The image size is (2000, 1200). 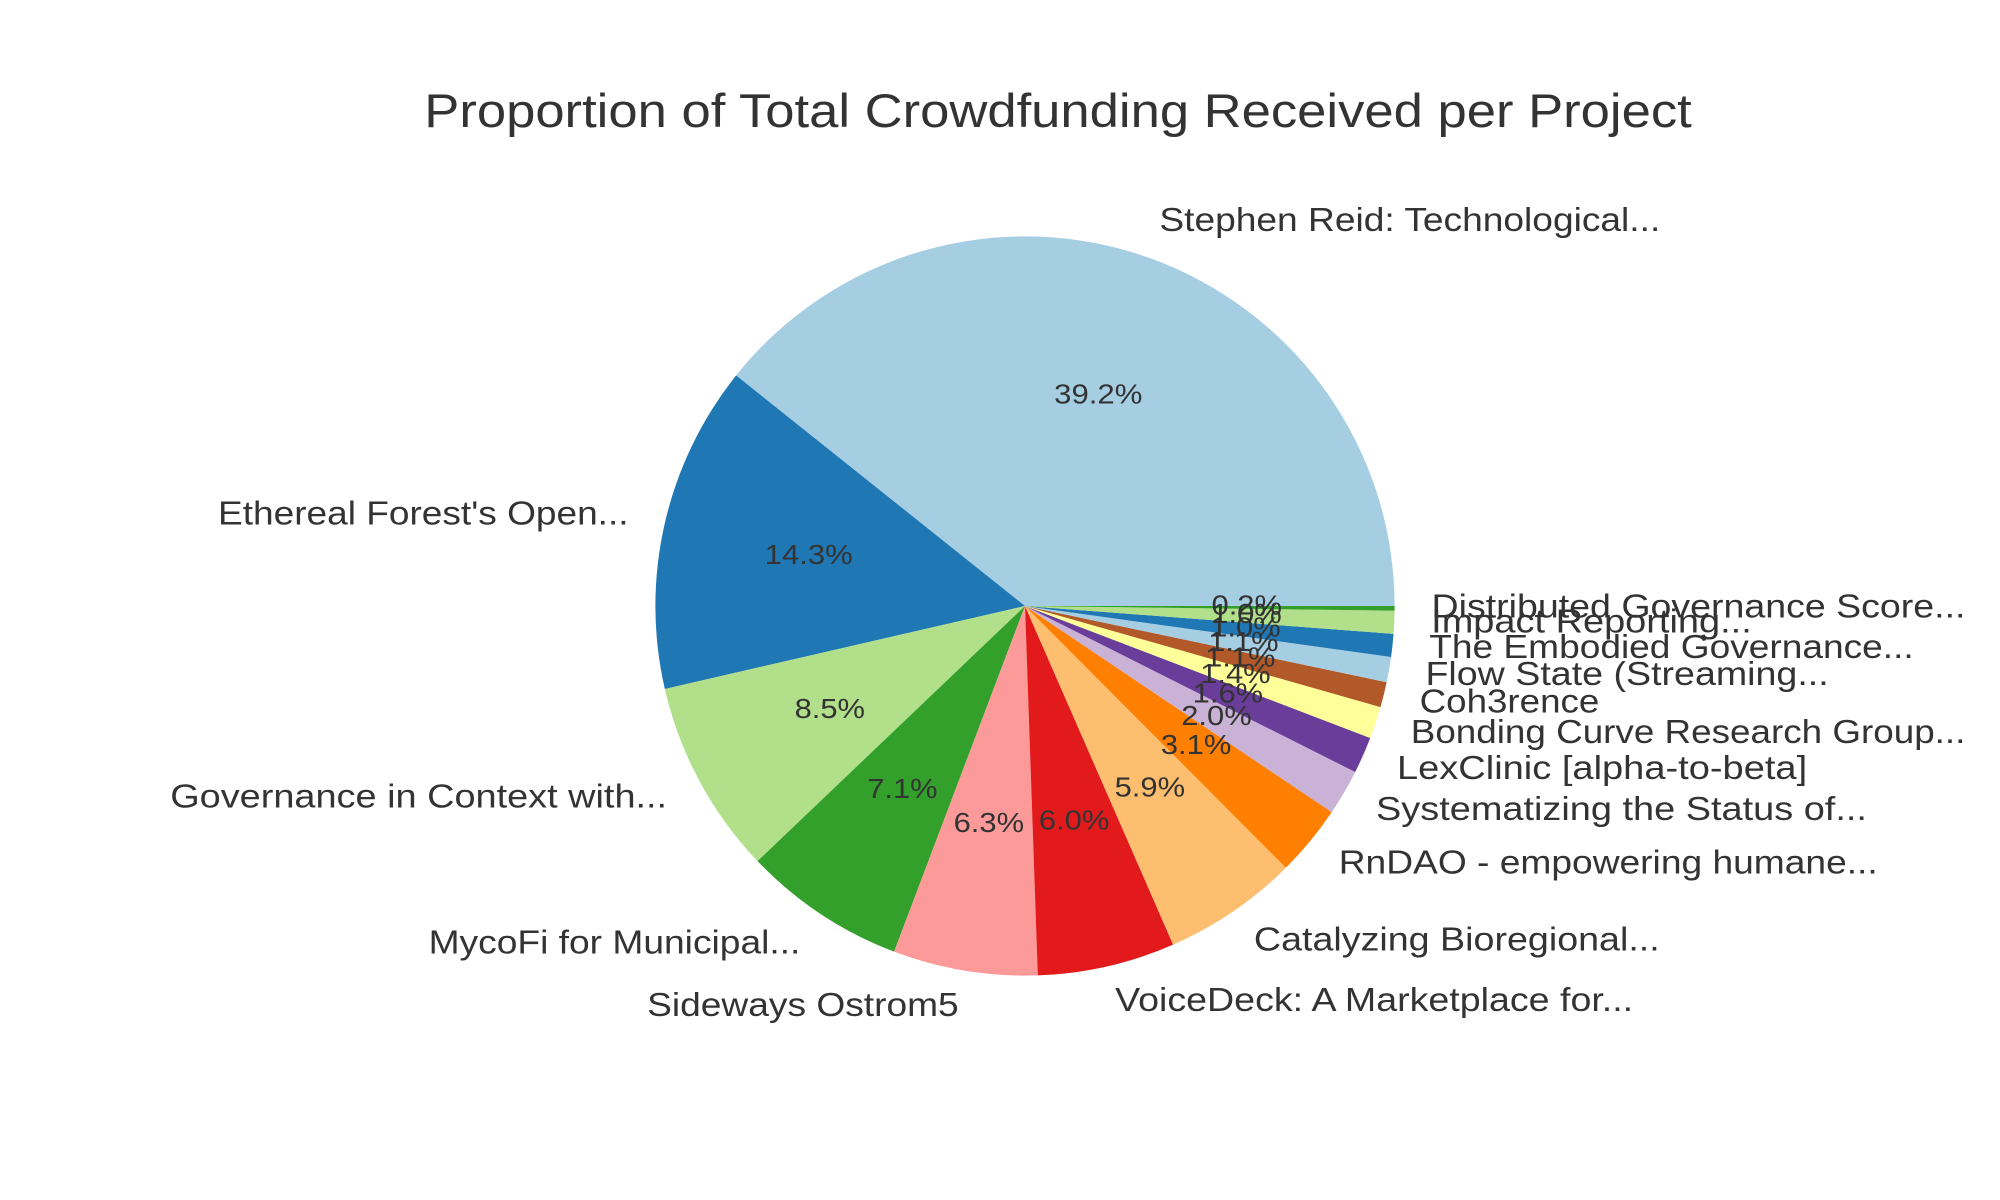 I want to click on svg-text: 6.0%, so click(x=1074, y=819).